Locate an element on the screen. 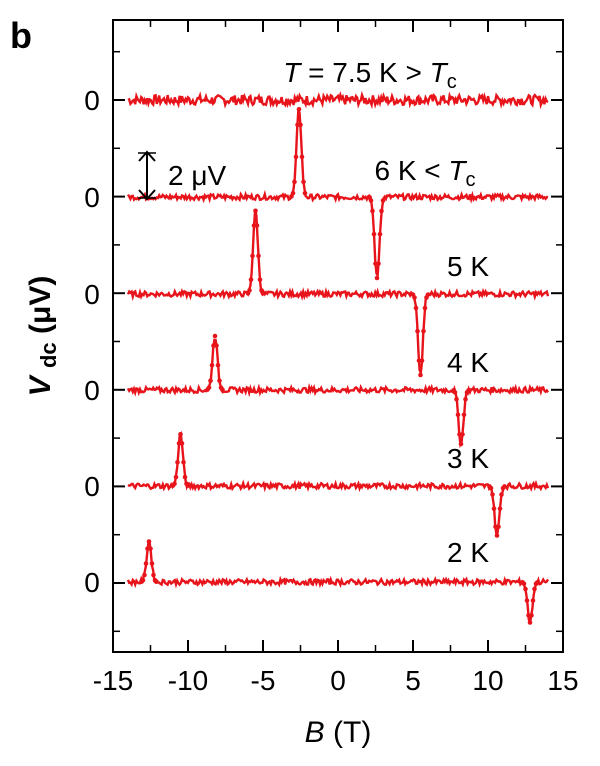  label-main: 3 K is located at coordinates (468, 458).